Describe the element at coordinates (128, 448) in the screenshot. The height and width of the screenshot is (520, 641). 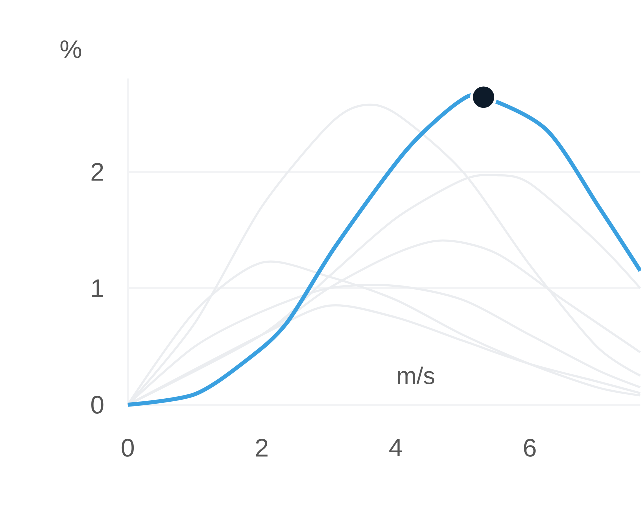
I see `x-tick-label: 0` at that location.